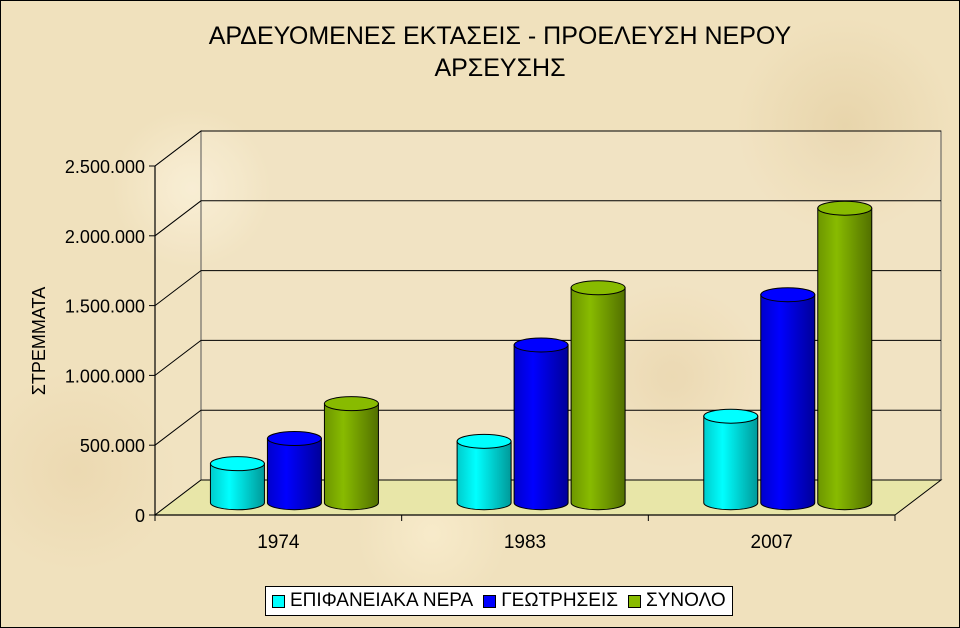 The image size is (960, 628). I want to click on legend-label: ΕΠΙΦΑΝΕΙΑΚΑ ΝΕΡΑ, so click(382, 600).